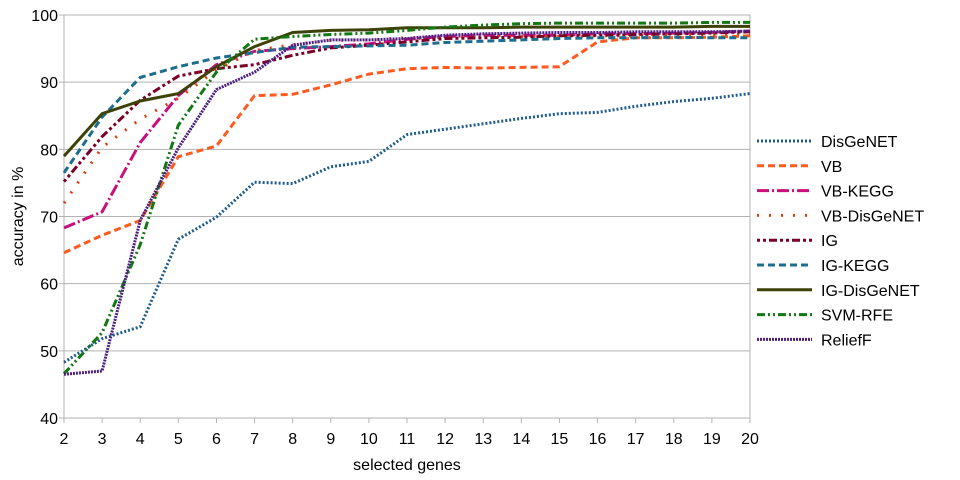 This screenshot has height=480, width=960. What do you see at coordinates (140, 439) in the screenshot?
I see `x-tick-label: 4` at bounding box center [140, 439].